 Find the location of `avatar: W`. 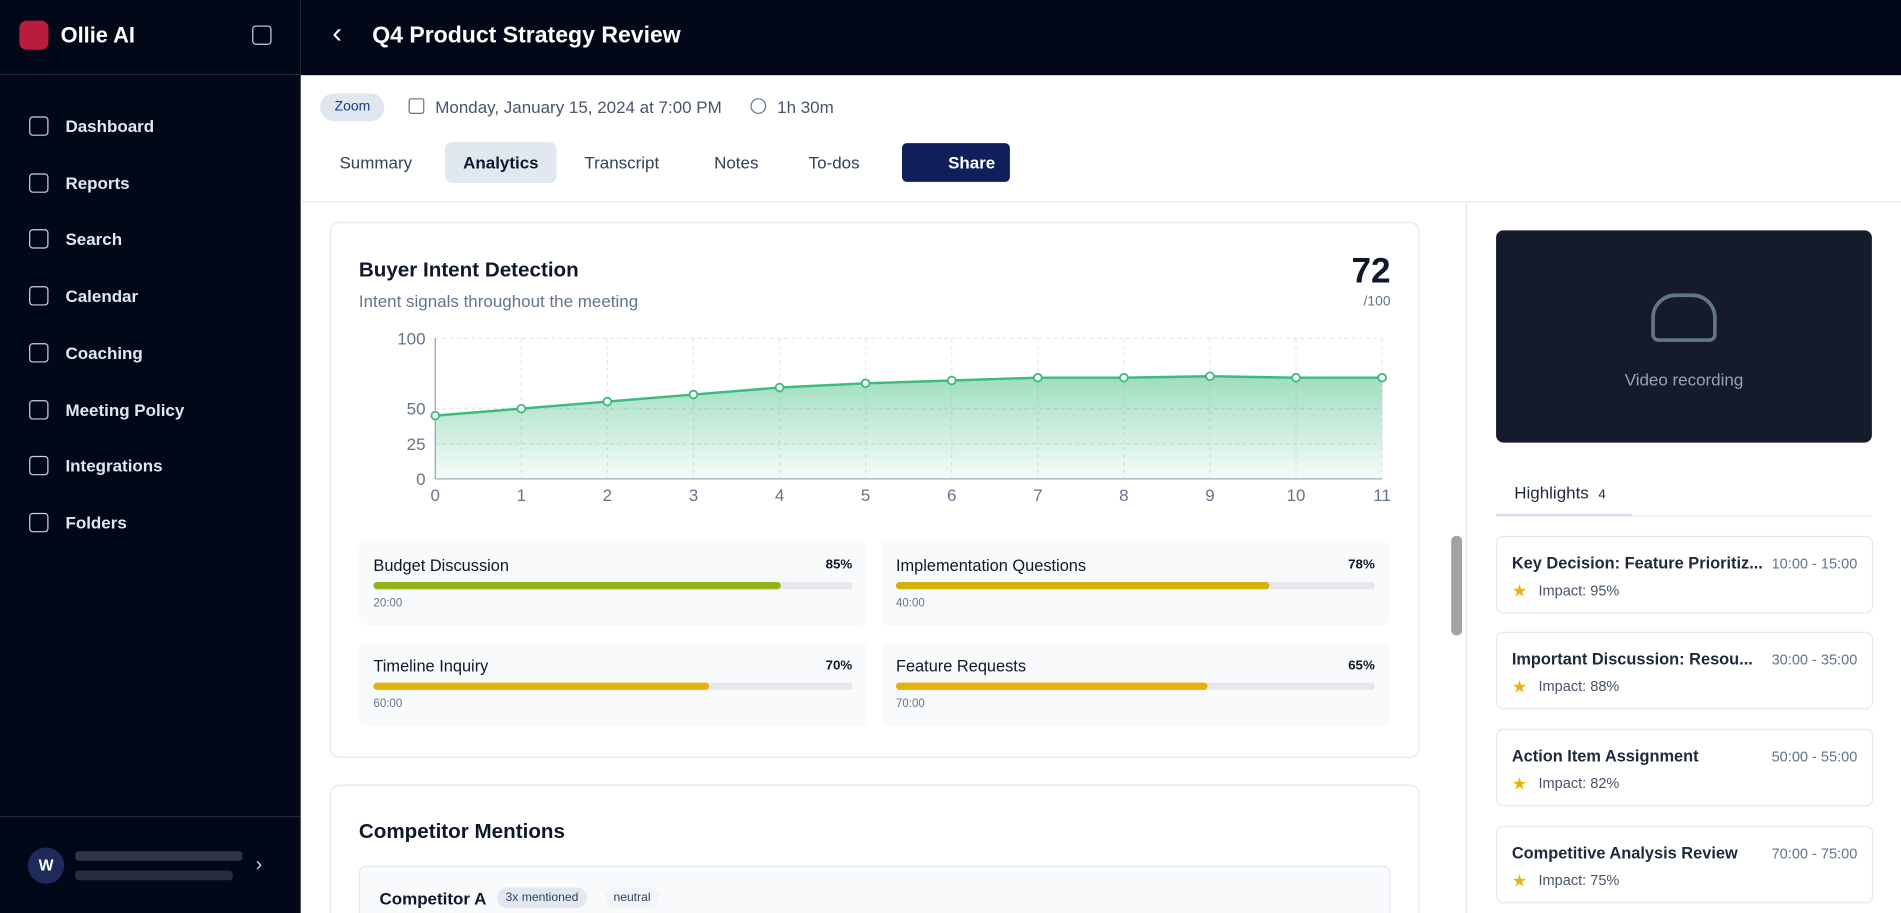

avatar: W is located at coordinates (46, 865).